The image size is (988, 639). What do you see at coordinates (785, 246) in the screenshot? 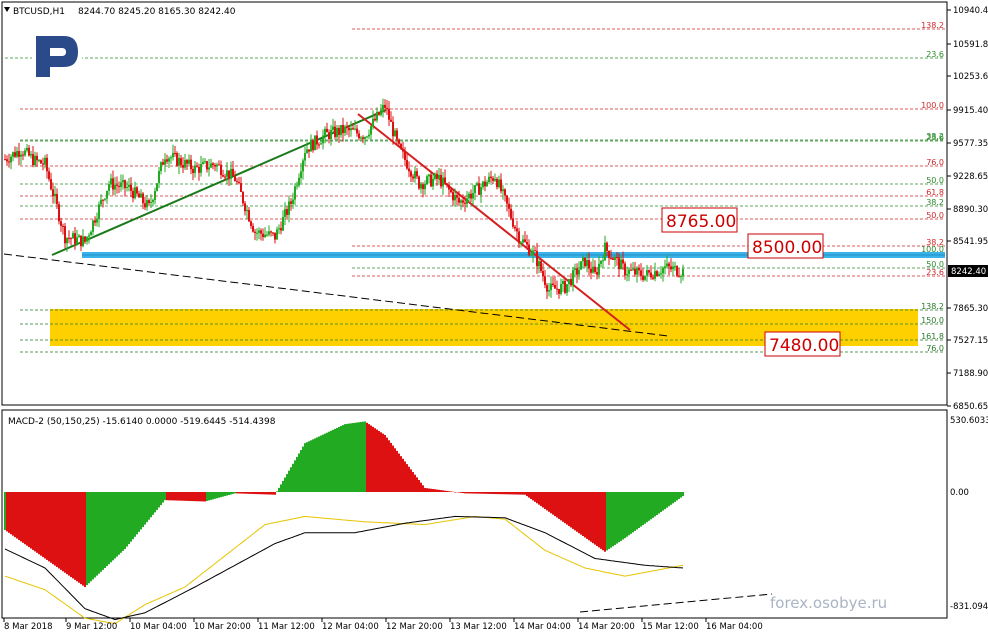
I see `level-8500-box: 8500.00` at bounding box center [785, 246].